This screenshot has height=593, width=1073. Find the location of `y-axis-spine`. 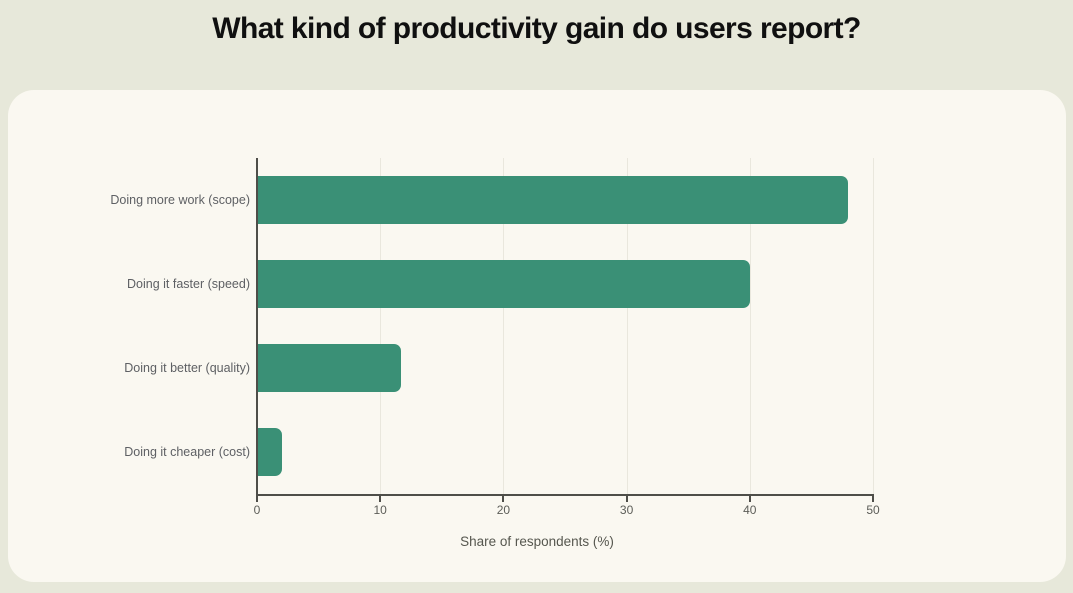

y-axis-spine is located at coordinates (257, 327).